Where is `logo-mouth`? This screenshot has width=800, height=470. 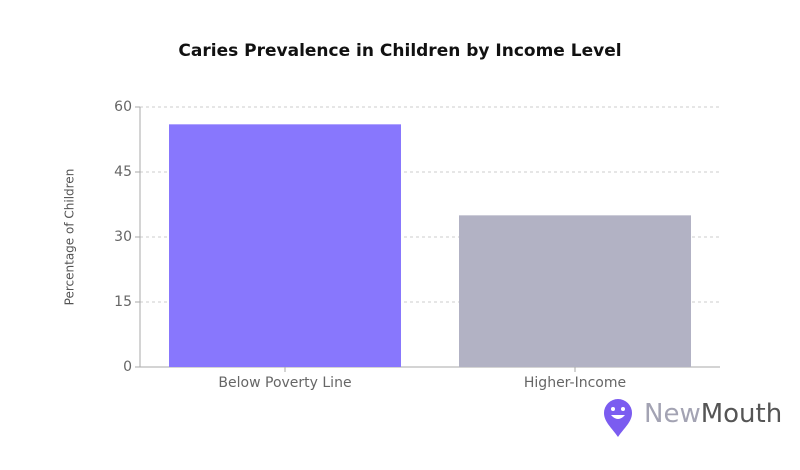 logo-mouth is located at coordinates (618, 417).